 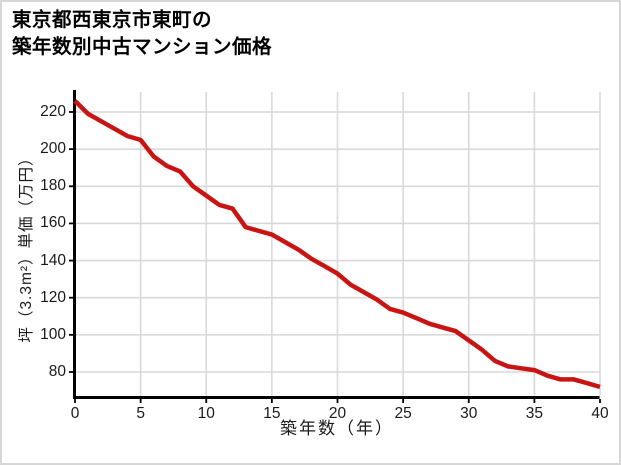 What do you see at coordinates (142, 34) in the screenshot?
I see `chart-title: 東京都西東京市東町の 築年数別中古マンション価格` at bounding box center [142, 34].